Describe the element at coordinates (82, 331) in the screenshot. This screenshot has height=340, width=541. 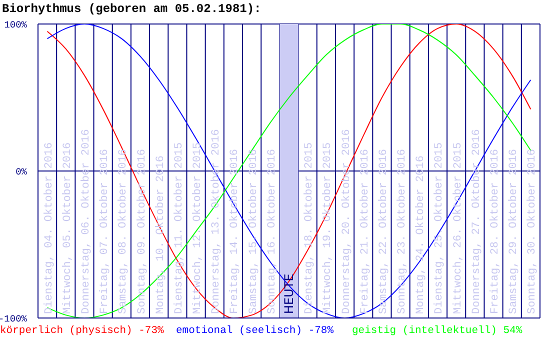
I see `text: körperlich (physisch) -73%` at that location.